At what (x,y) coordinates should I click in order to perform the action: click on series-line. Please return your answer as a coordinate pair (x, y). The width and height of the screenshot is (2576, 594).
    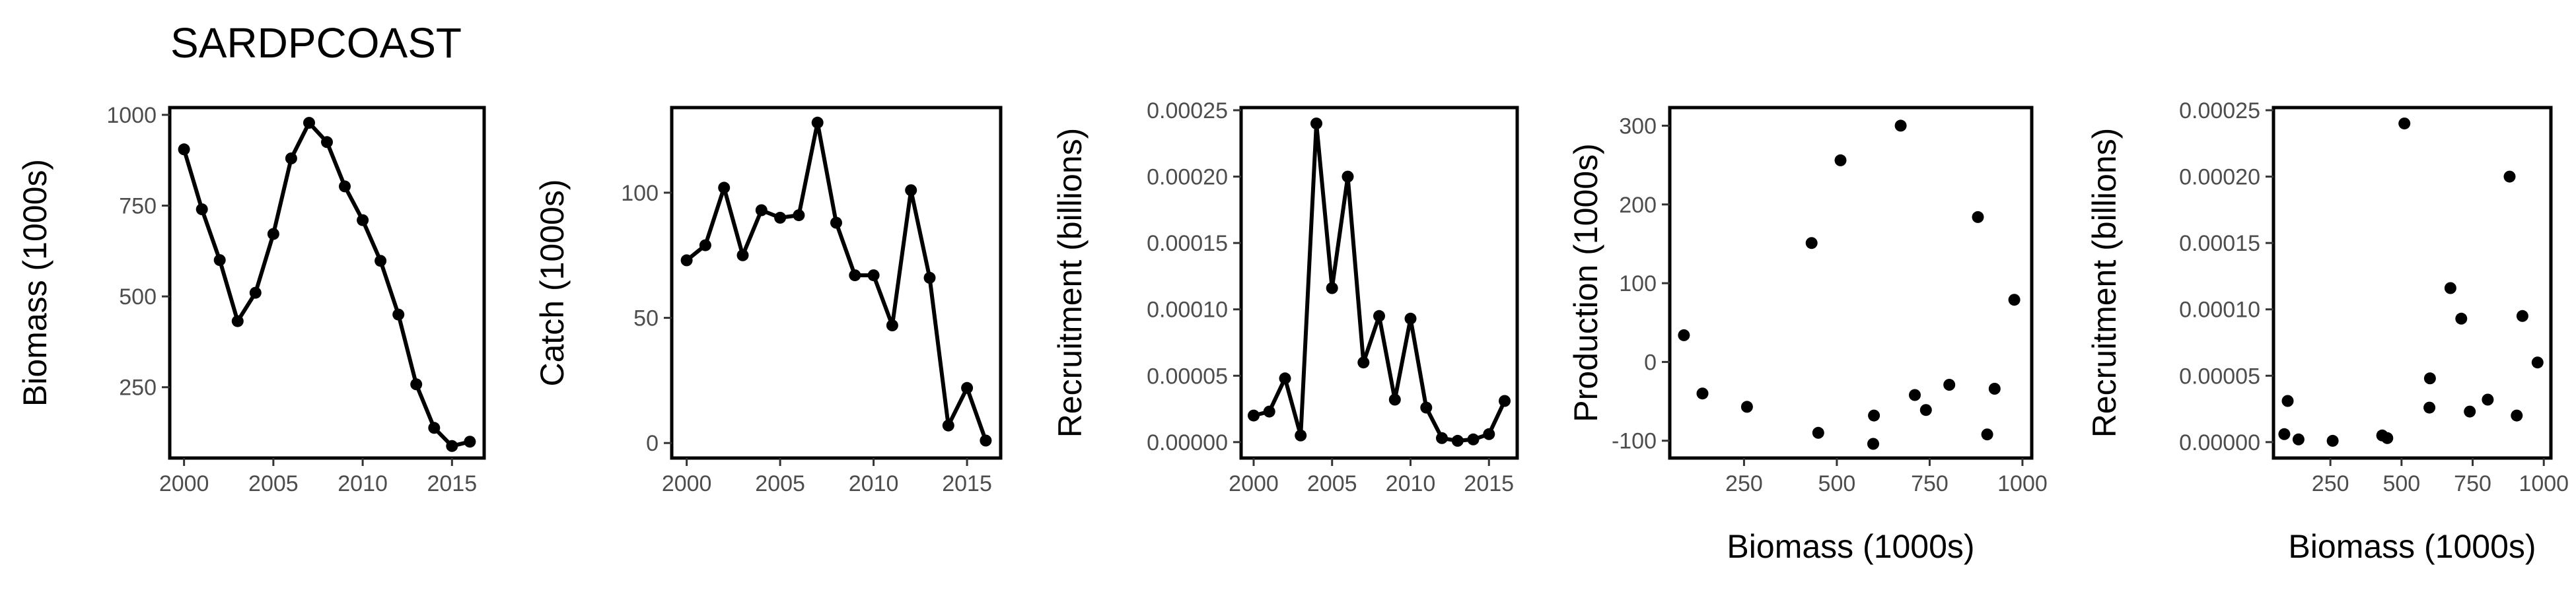
    Looking at the image, I should click on (1380, 282).